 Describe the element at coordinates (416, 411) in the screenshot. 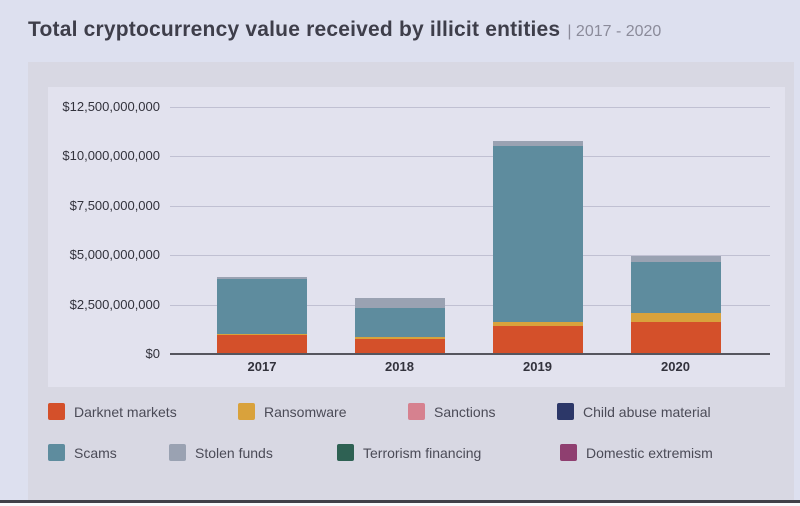

I see `sanctions-swatch-icon` at that location.